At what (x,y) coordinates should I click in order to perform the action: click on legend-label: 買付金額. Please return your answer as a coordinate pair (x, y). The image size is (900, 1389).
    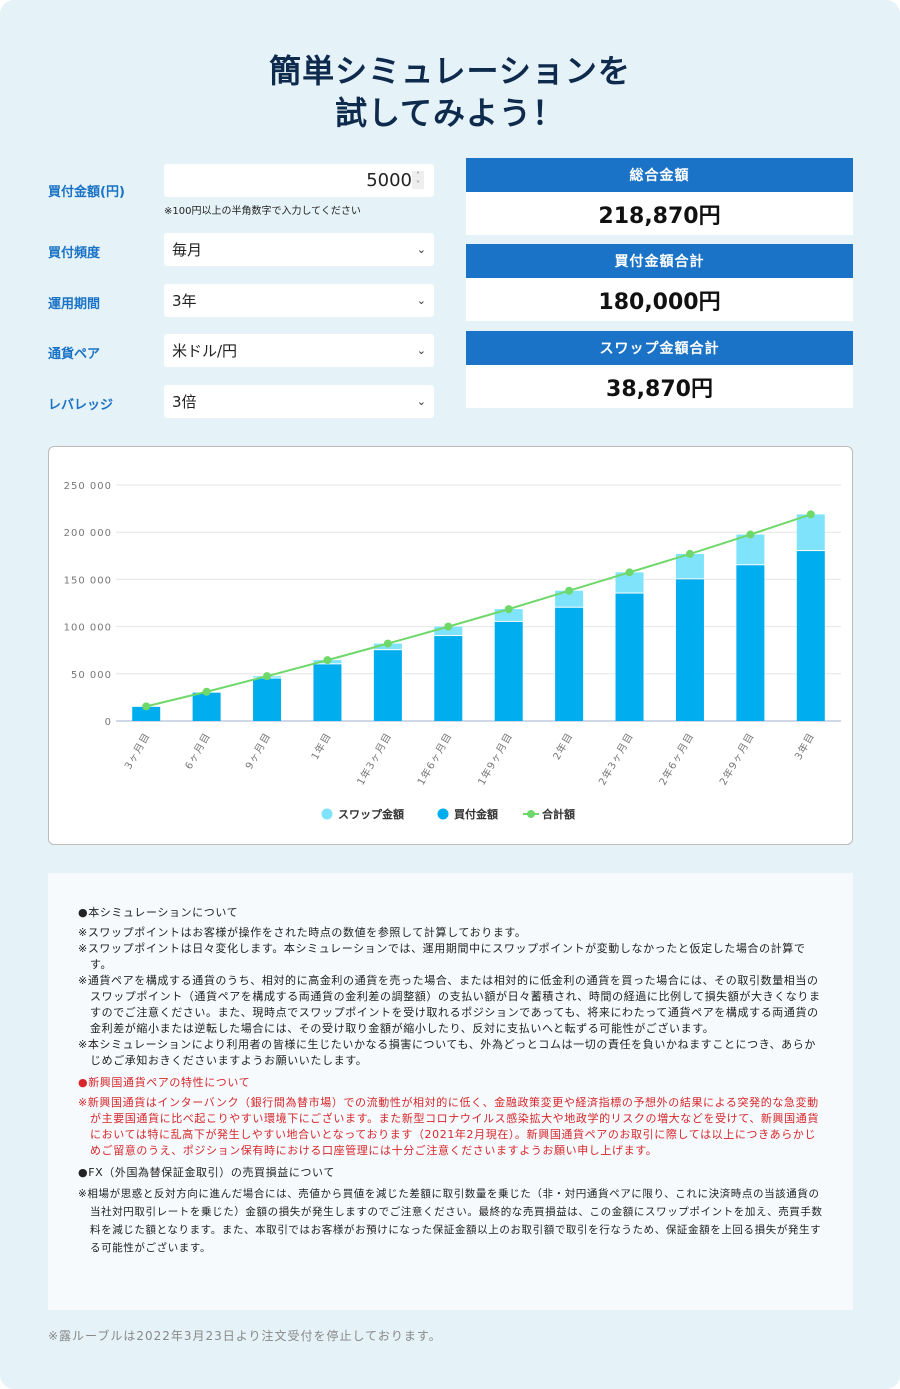
    Looking at the image, I should click on (476, 814).